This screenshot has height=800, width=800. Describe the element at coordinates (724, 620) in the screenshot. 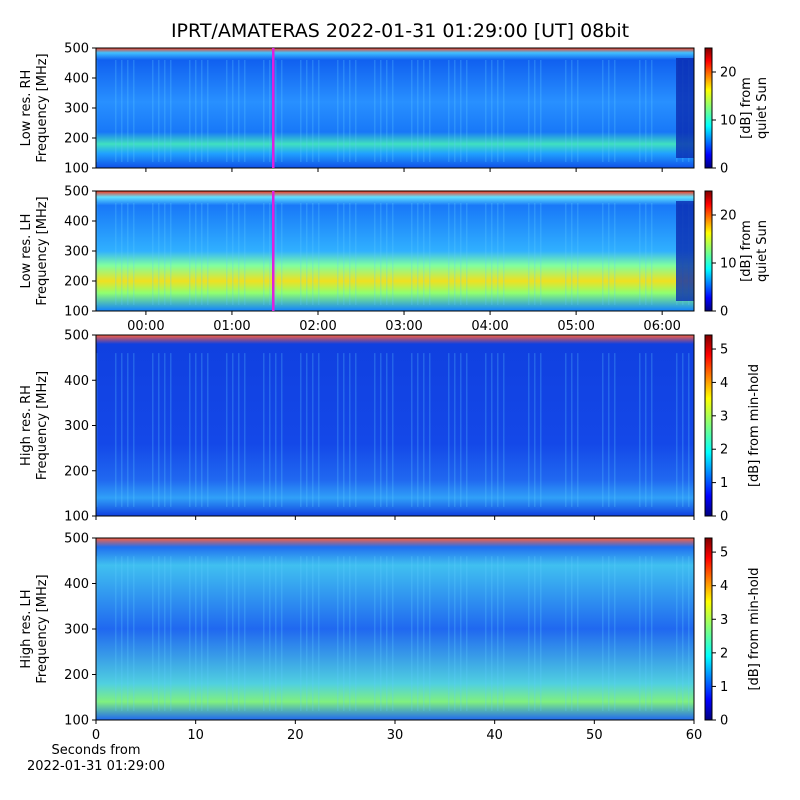

I see `colorbar-tick-label: 3` at that location.